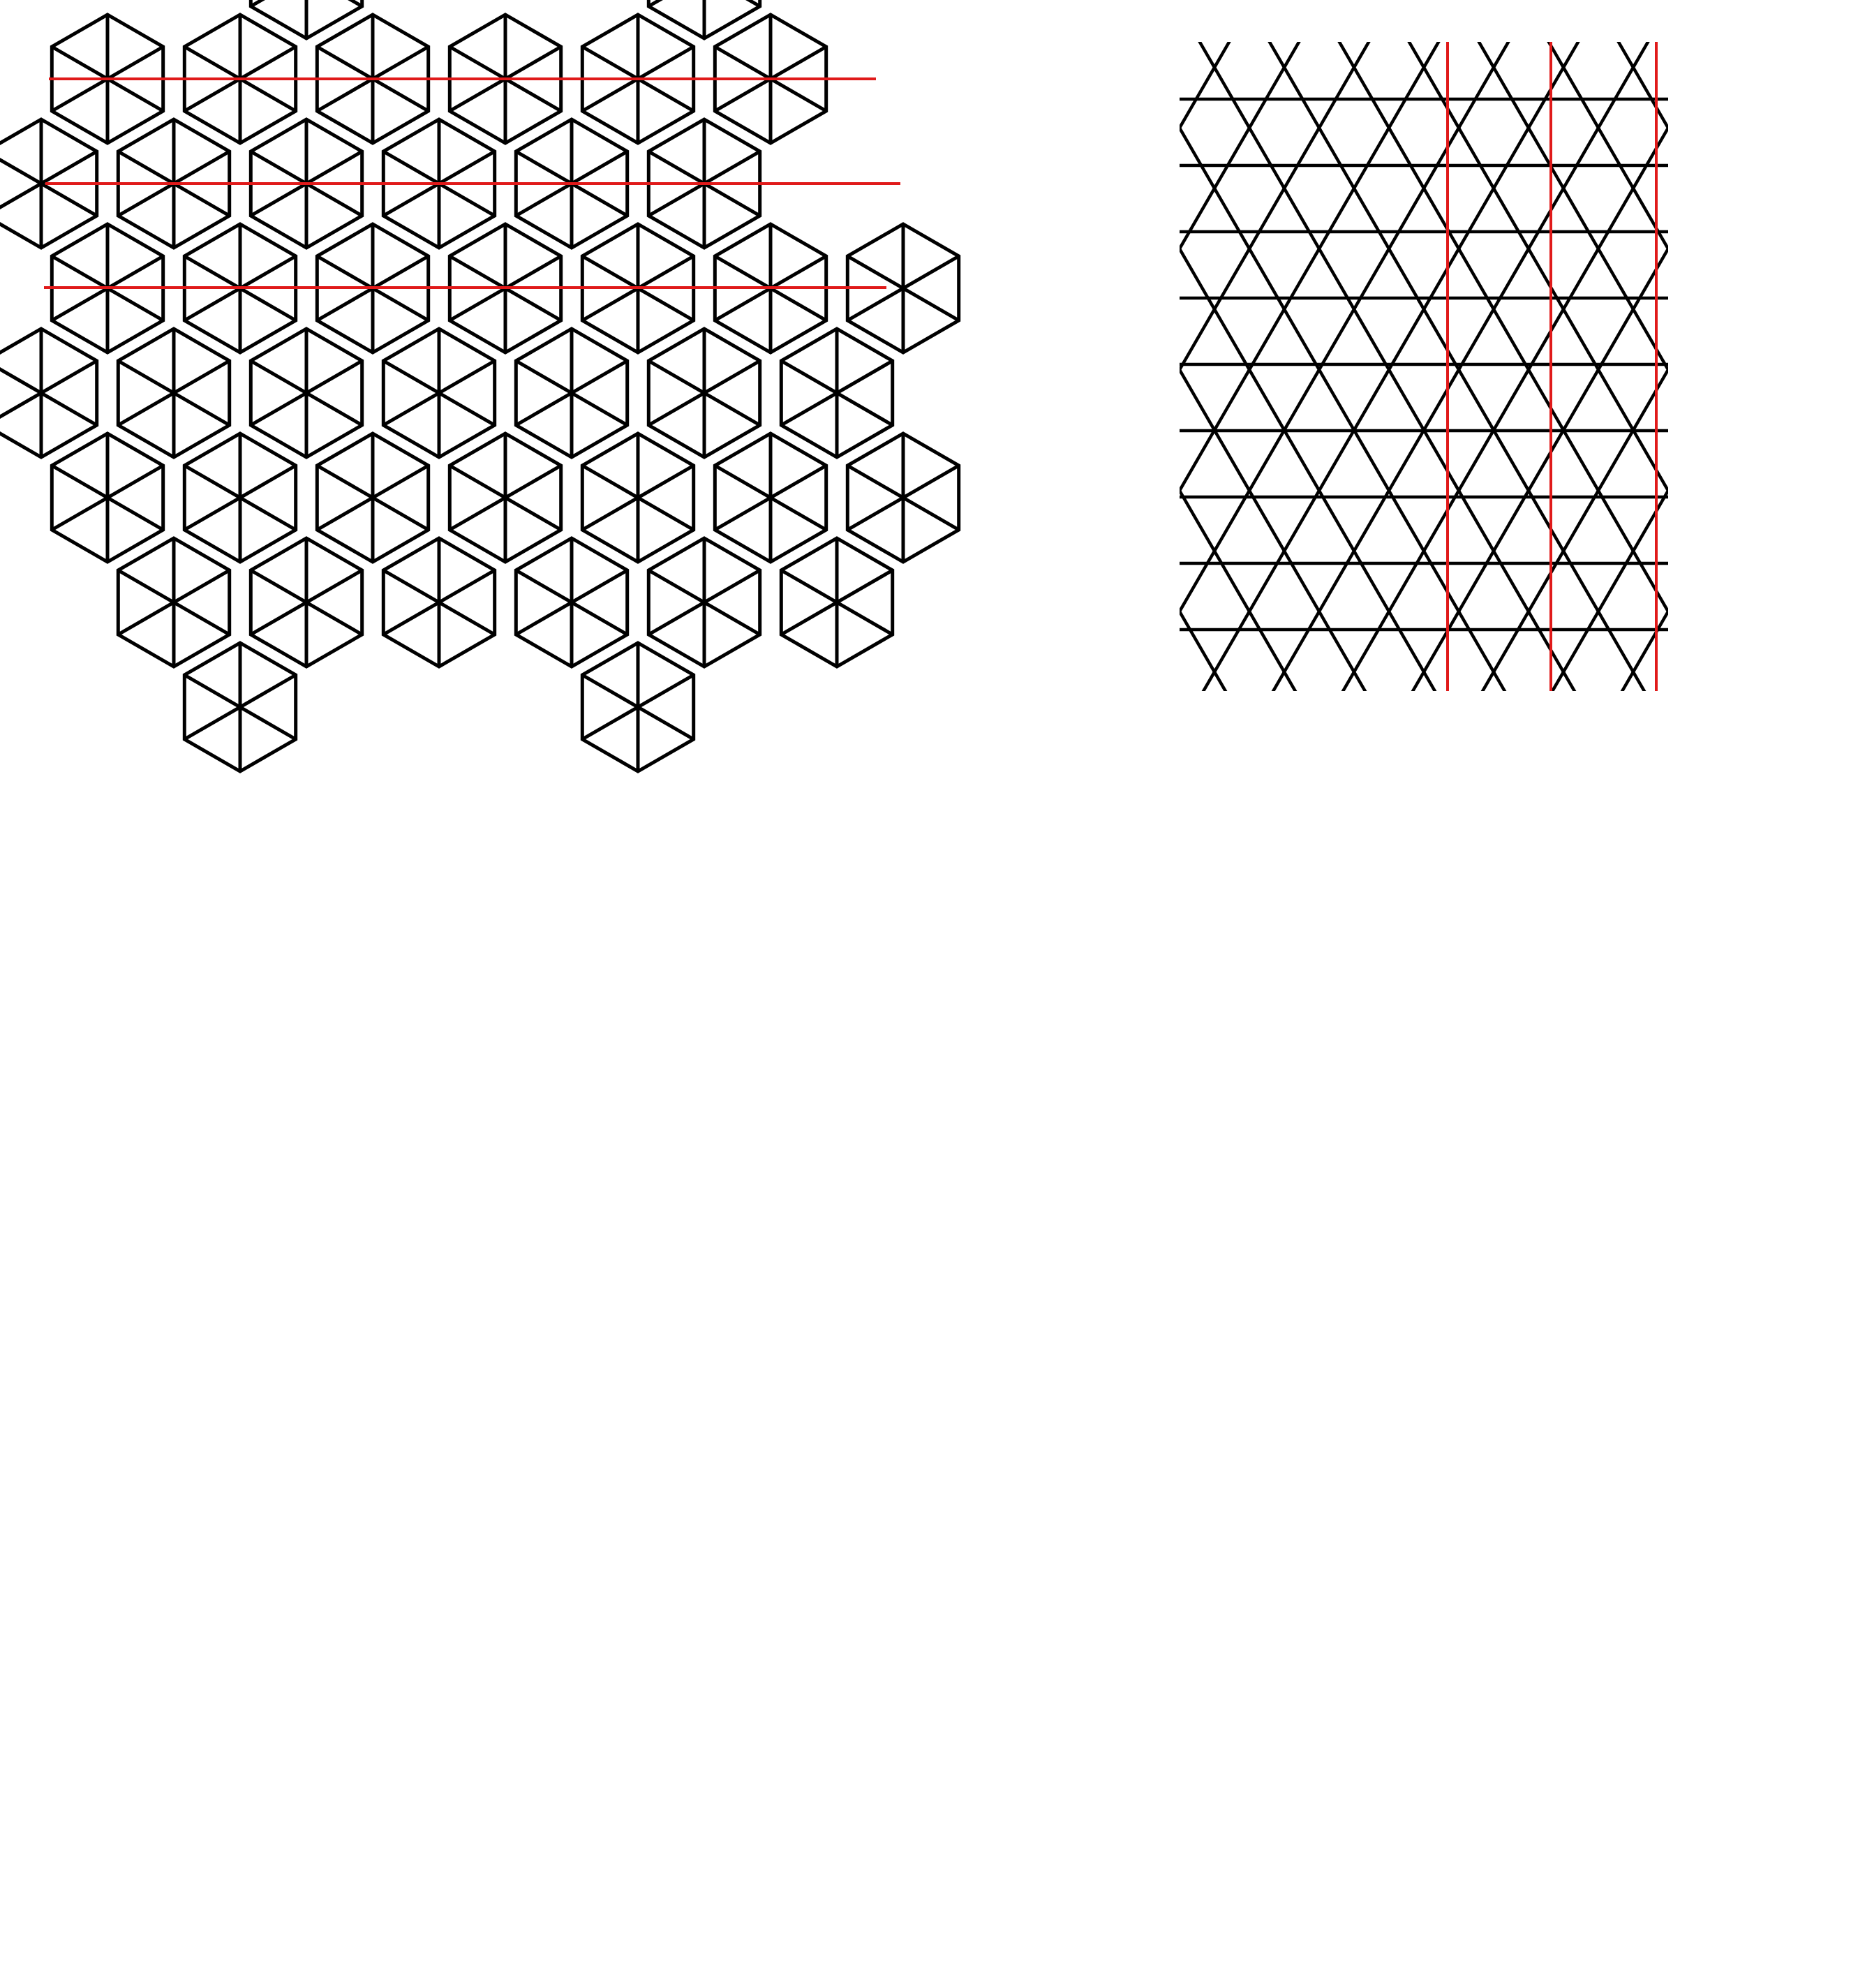 The height and width of the screenshot is (1988, 1851). I want to click on vertical-red-guides, so click(1552, 366).